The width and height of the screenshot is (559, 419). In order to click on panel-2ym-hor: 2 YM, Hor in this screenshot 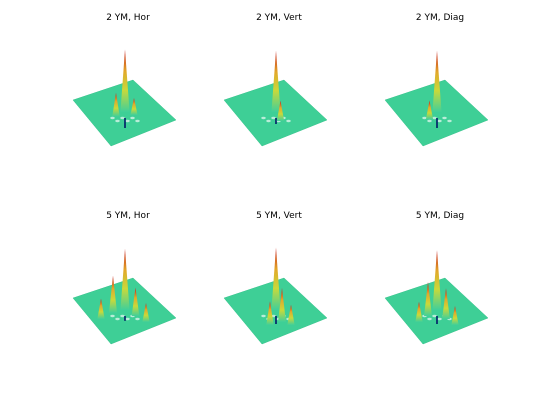, I will do `click(128, 92)`.